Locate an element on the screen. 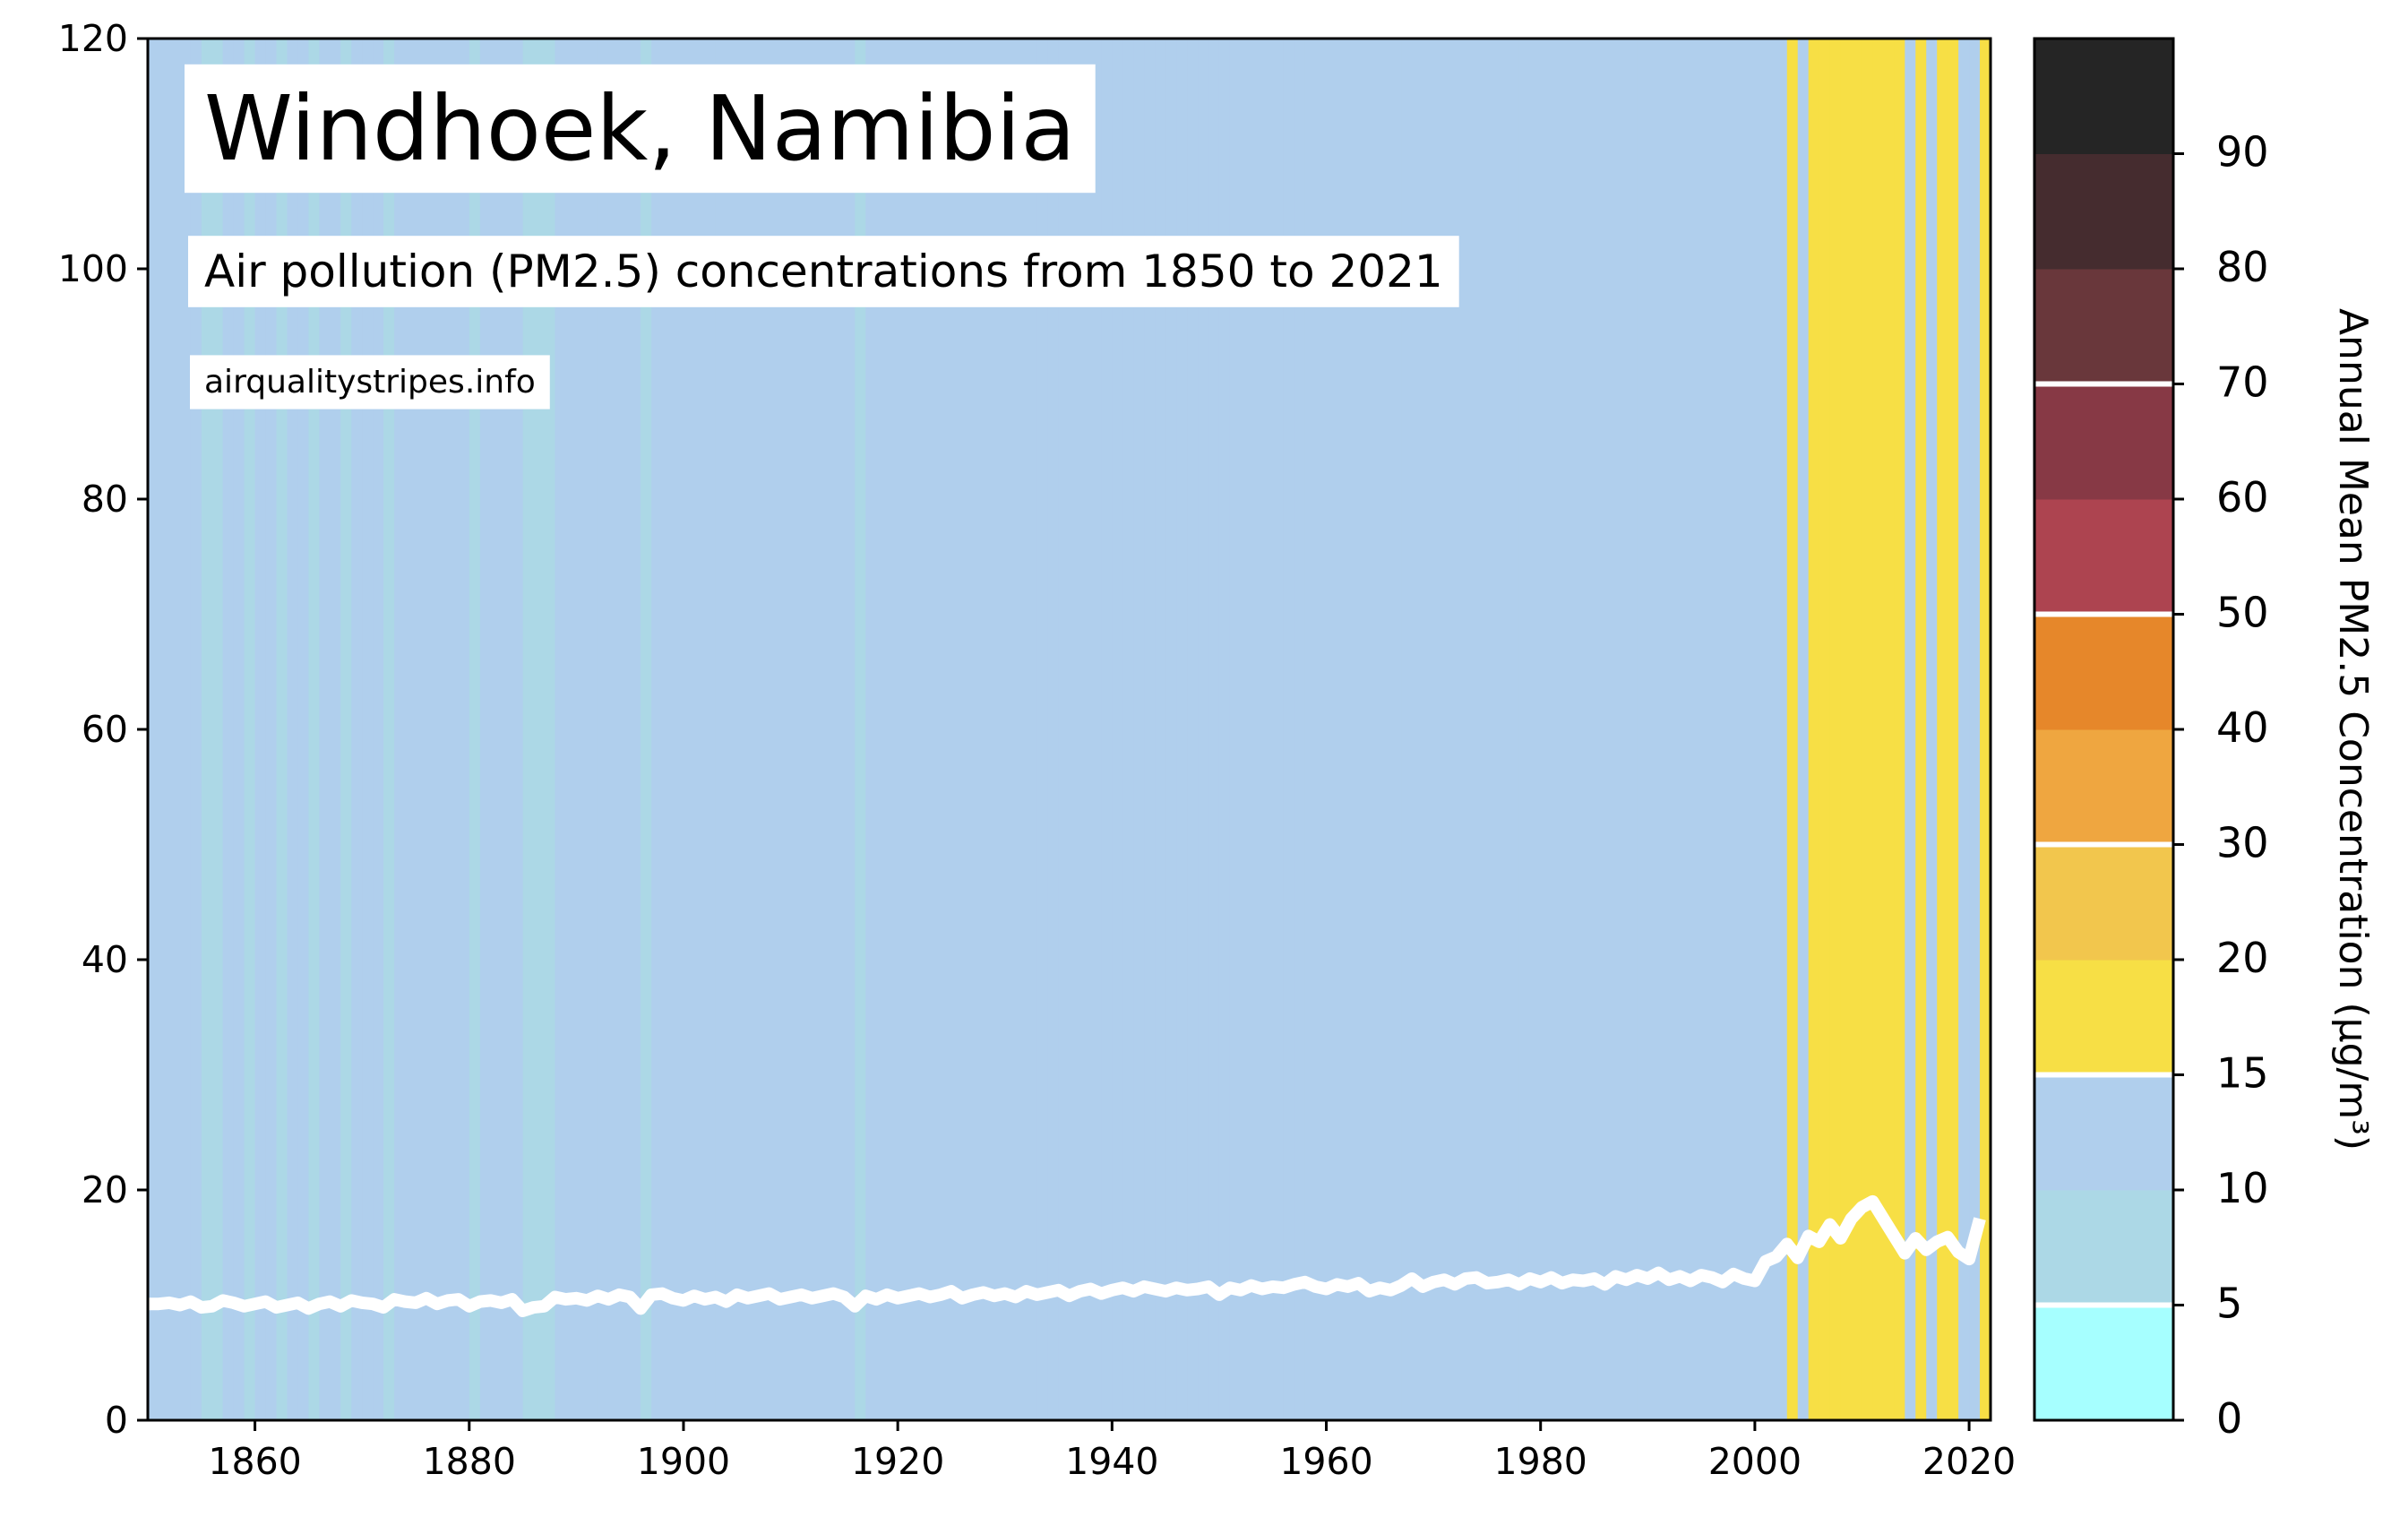 The width and height of the screenshot is (2408, 1517). y-tick-label: 80 is located at coordinates (105, 499).